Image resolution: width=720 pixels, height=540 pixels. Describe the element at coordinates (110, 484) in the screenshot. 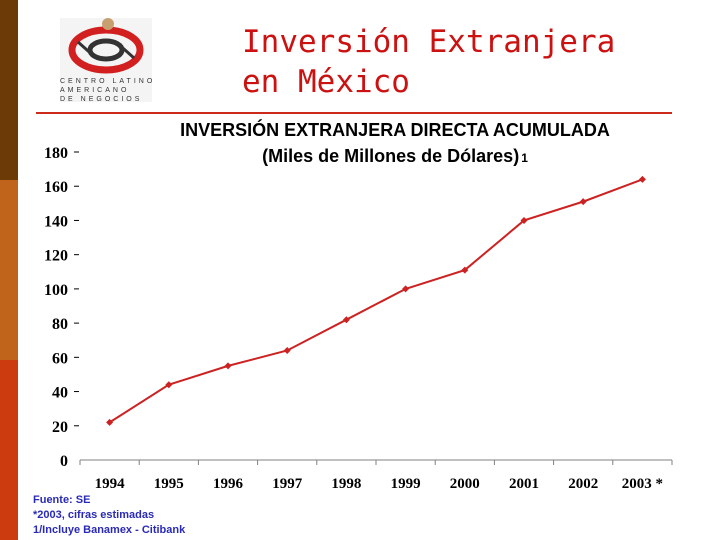

I see `x-tick-label: 1994` at that location.